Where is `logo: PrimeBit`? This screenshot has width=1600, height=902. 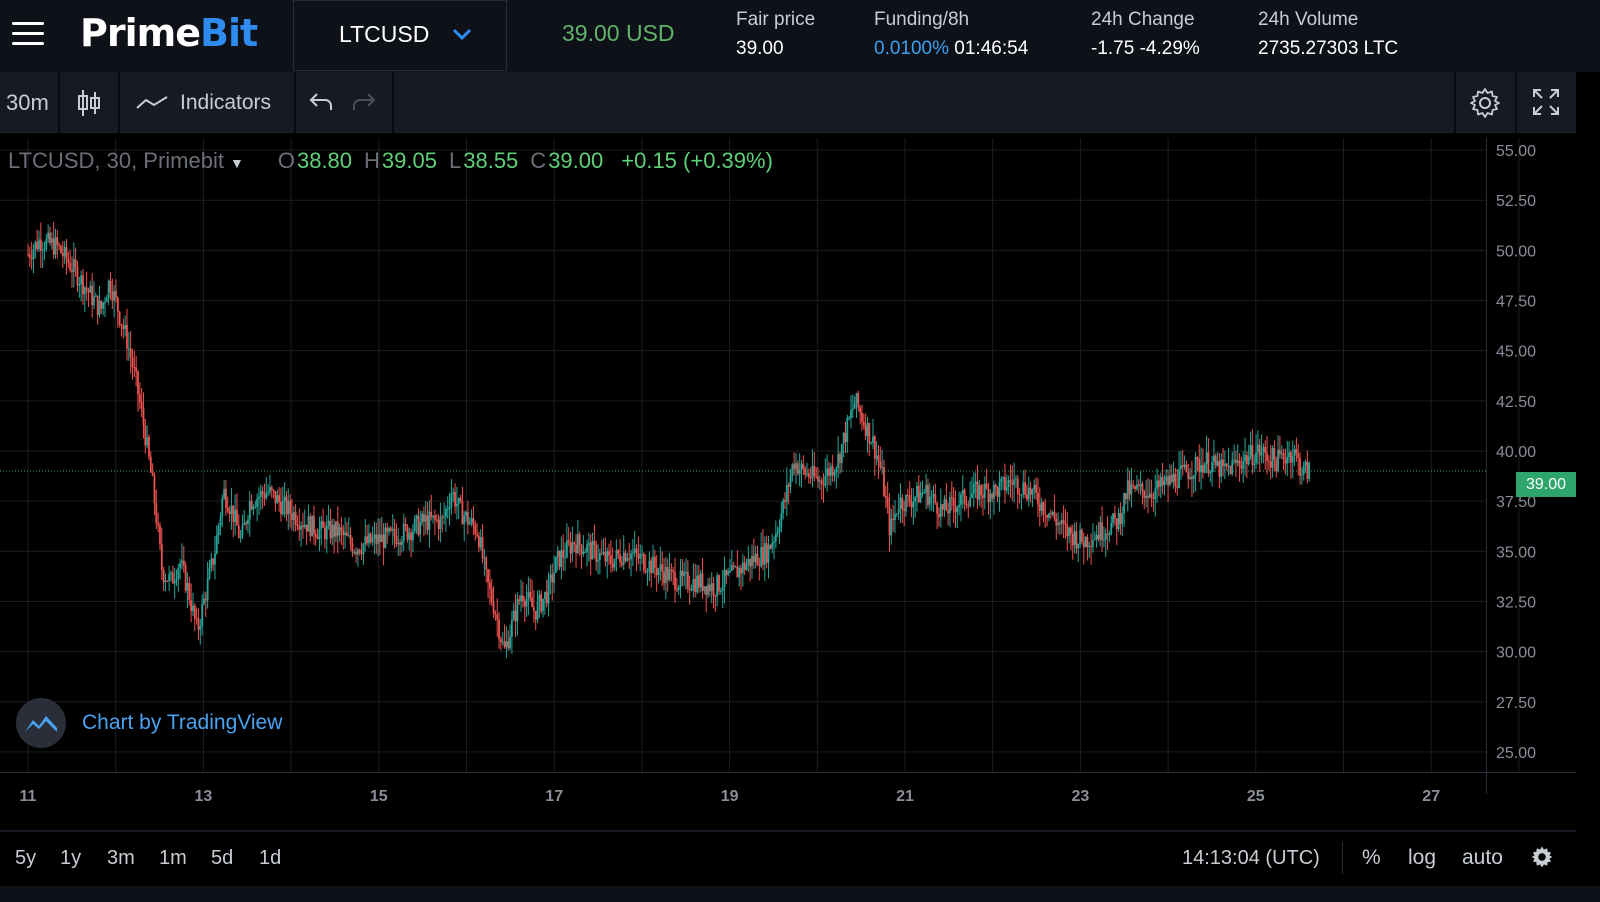 logo: PrimeBit is located at coordinates (169, 33).